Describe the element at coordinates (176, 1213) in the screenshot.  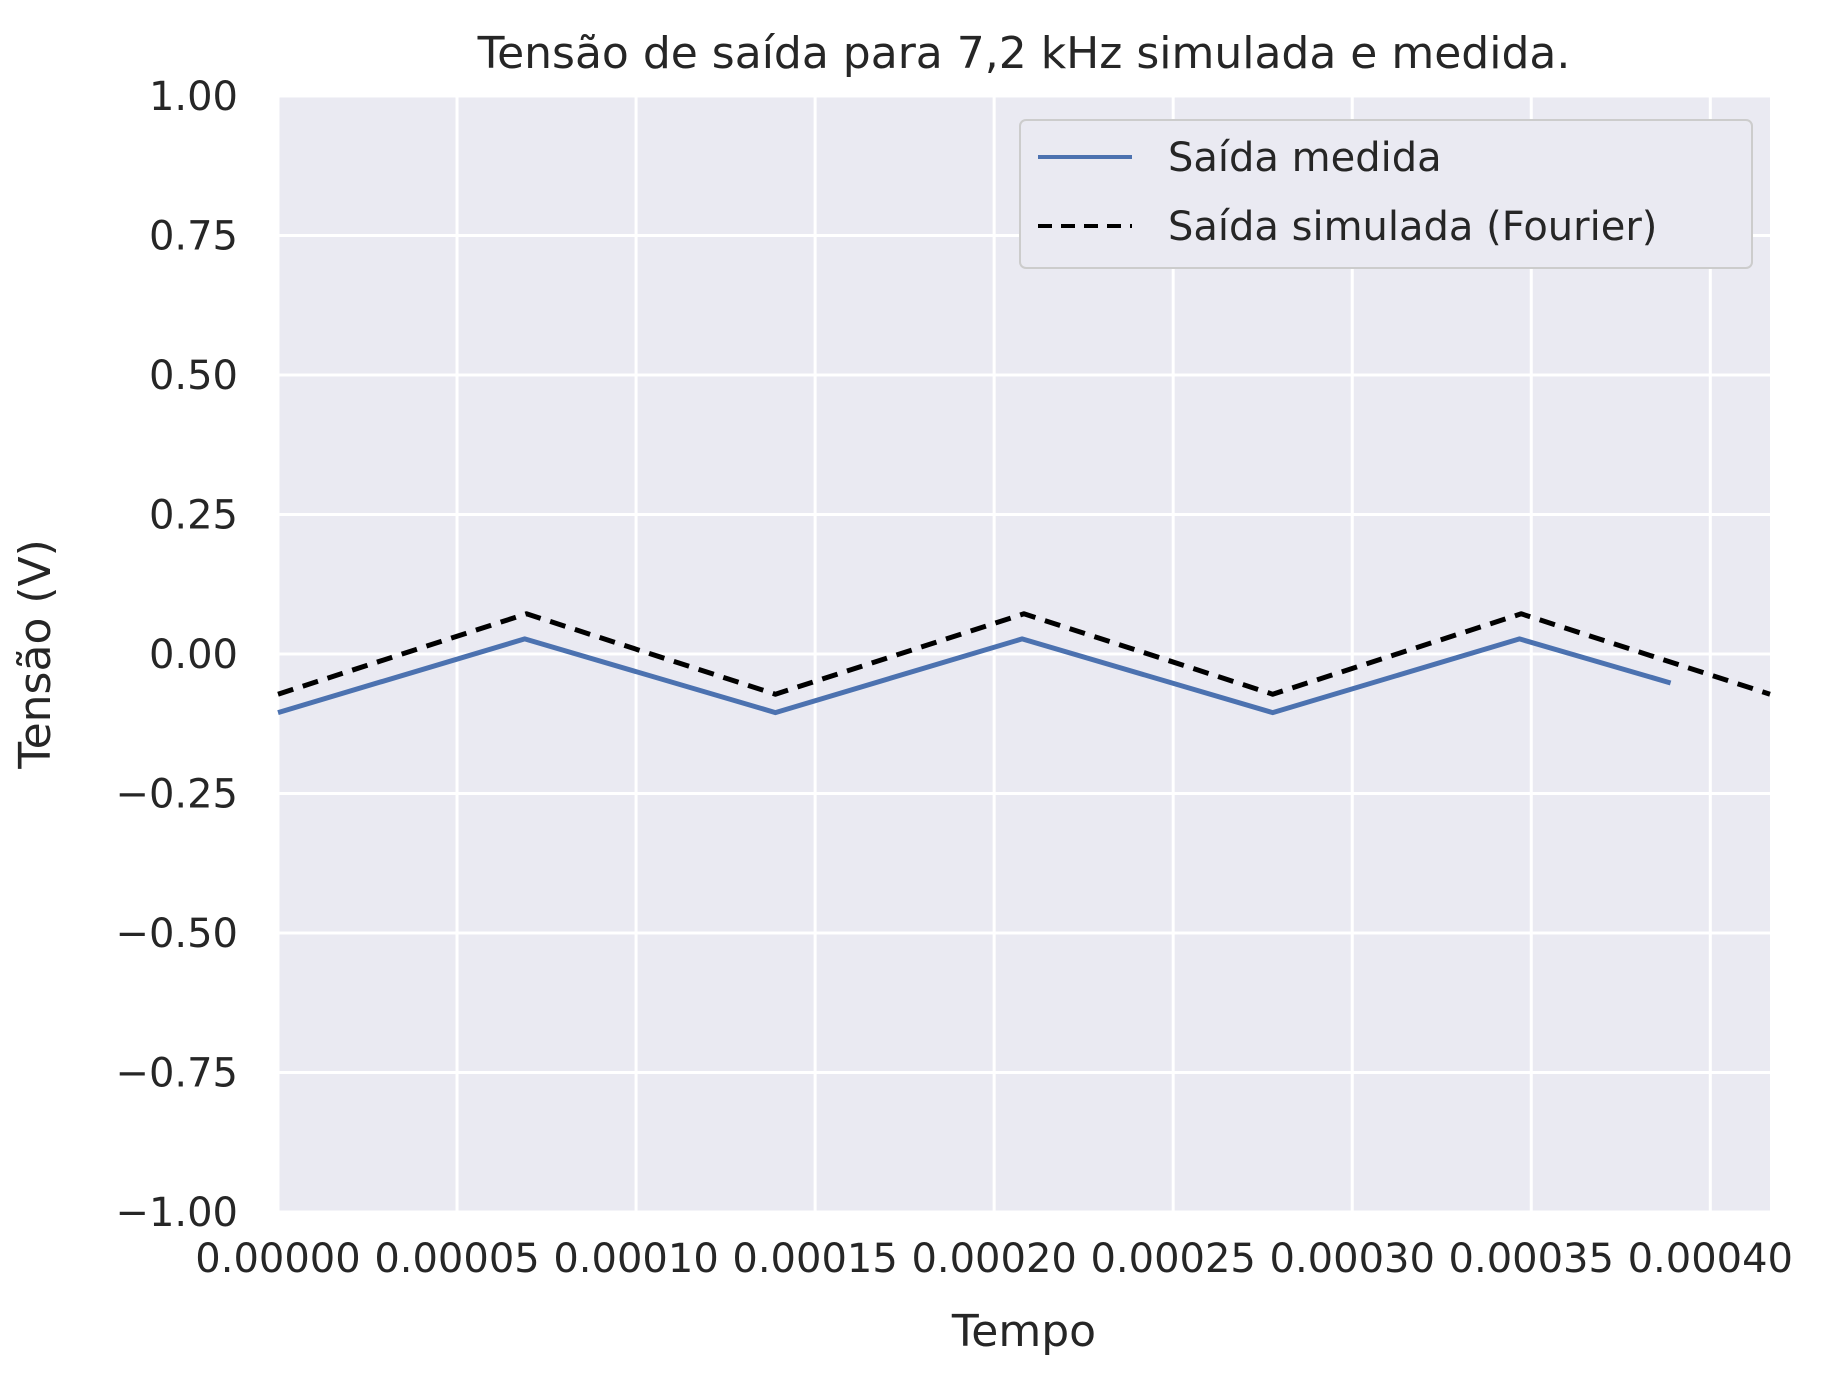
I see `y-tick-label: −1.00` at that location.